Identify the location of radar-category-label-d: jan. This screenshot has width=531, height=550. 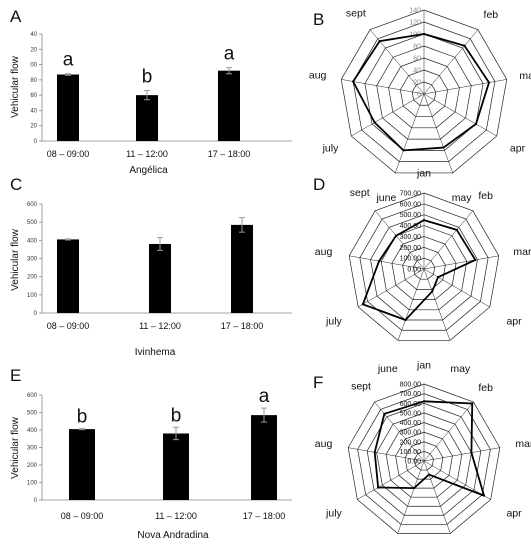
(423, 174).